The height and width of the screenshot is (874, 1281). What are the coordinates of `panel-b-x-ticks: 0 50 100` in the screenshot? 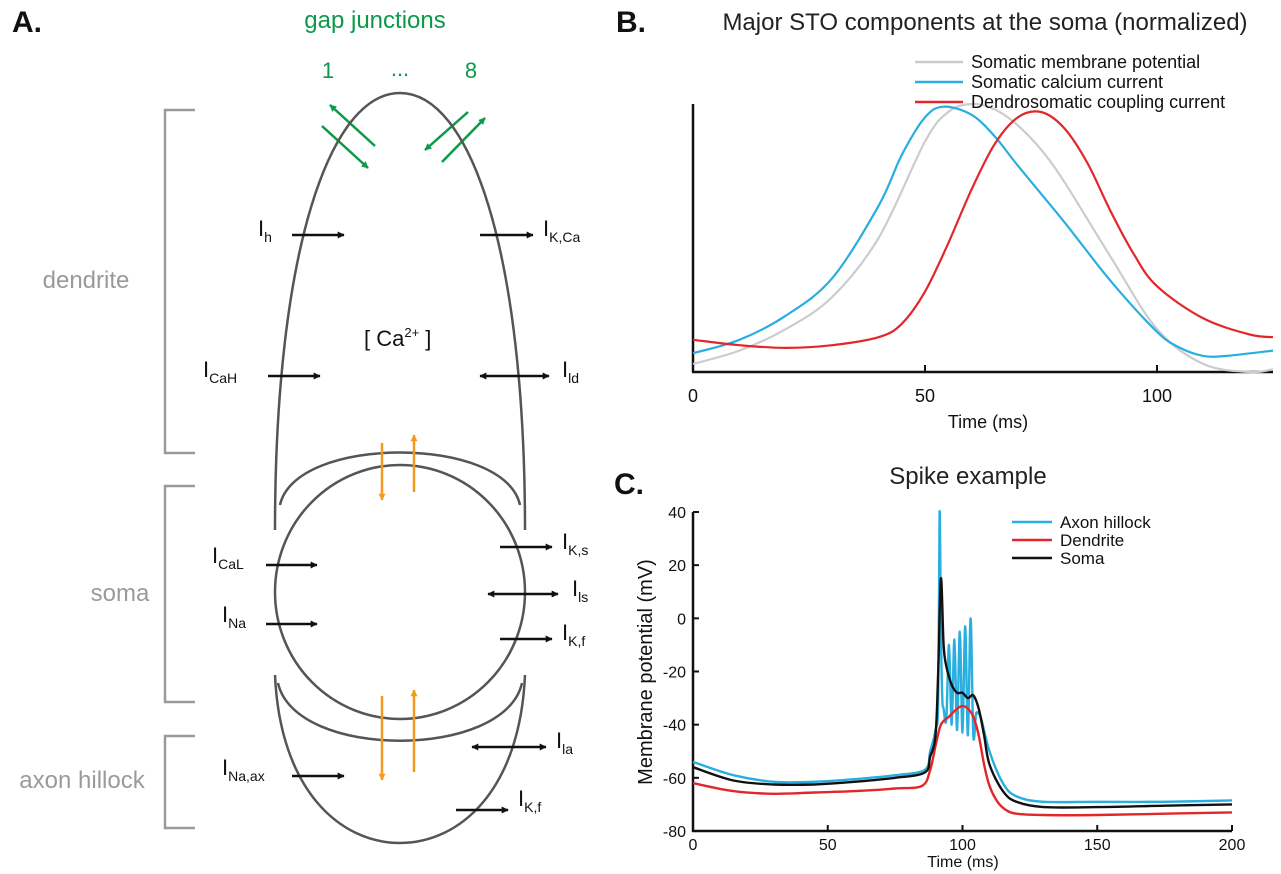 It's located at (930, 385).